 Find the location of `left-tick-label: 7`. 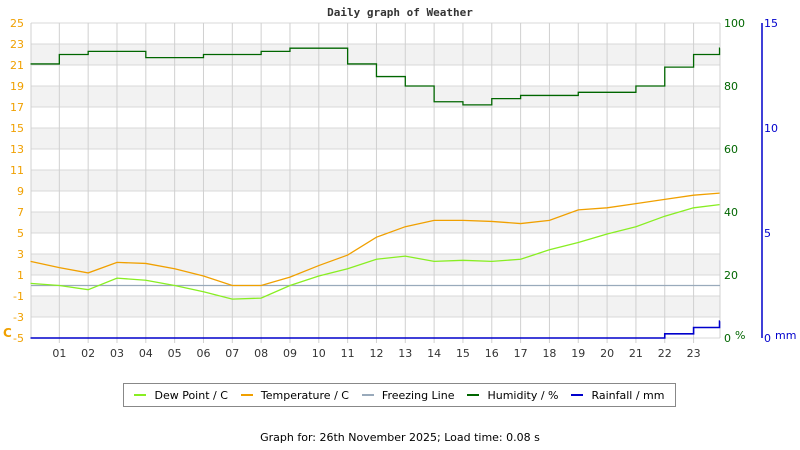

left-tick-label: 7 is located at coordinates (20, 212).